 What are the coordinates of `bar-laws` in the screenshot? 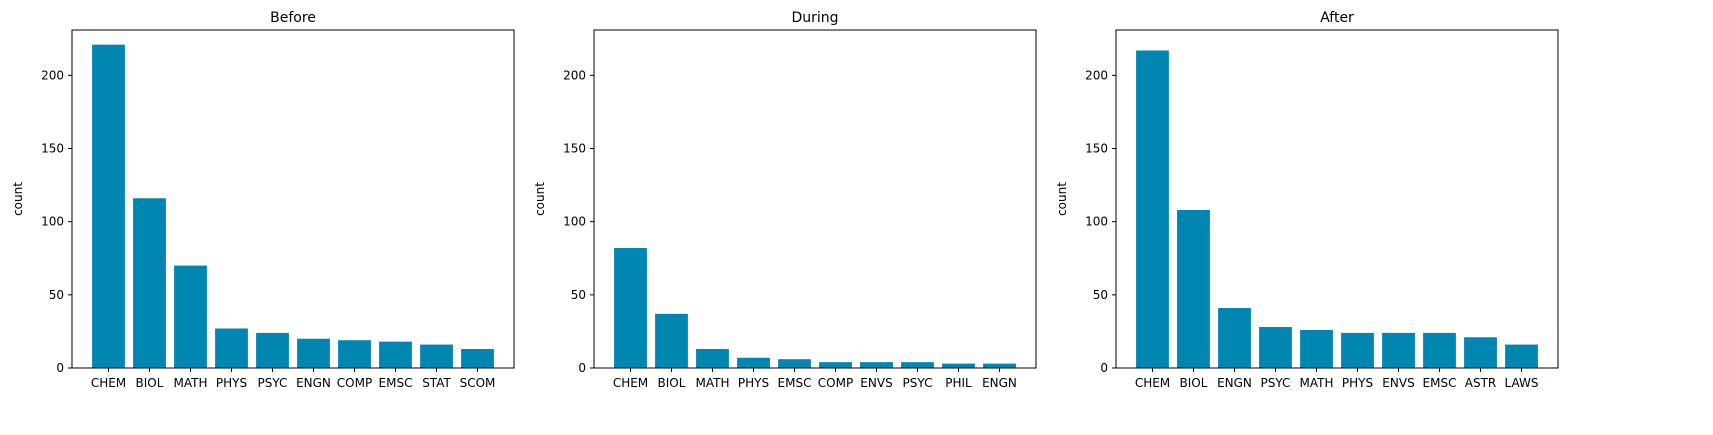 It's located at (1521, 356).